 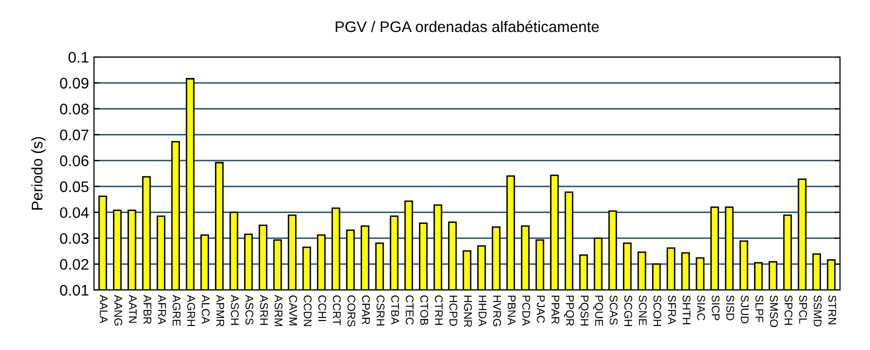 What do you see at coordinates (583, 311) in the screenshot?
I see `x-tick-label: PQSH` at bounding box center [583, 311].